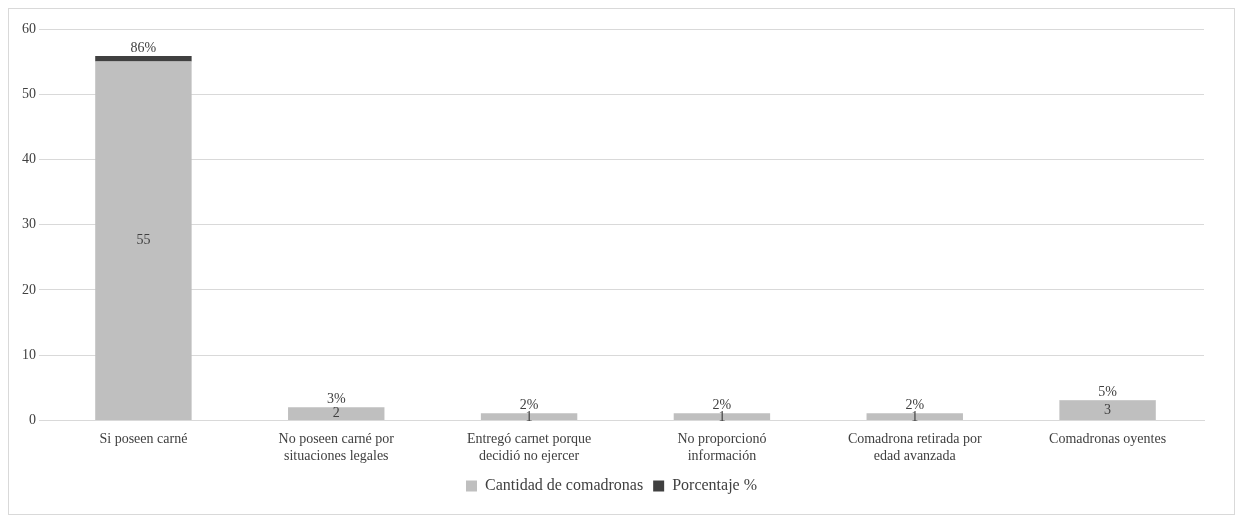  Describe the element at coordinates (715, 485) in the screenshot. I see `legend-label: Porcentaje %` at that location.